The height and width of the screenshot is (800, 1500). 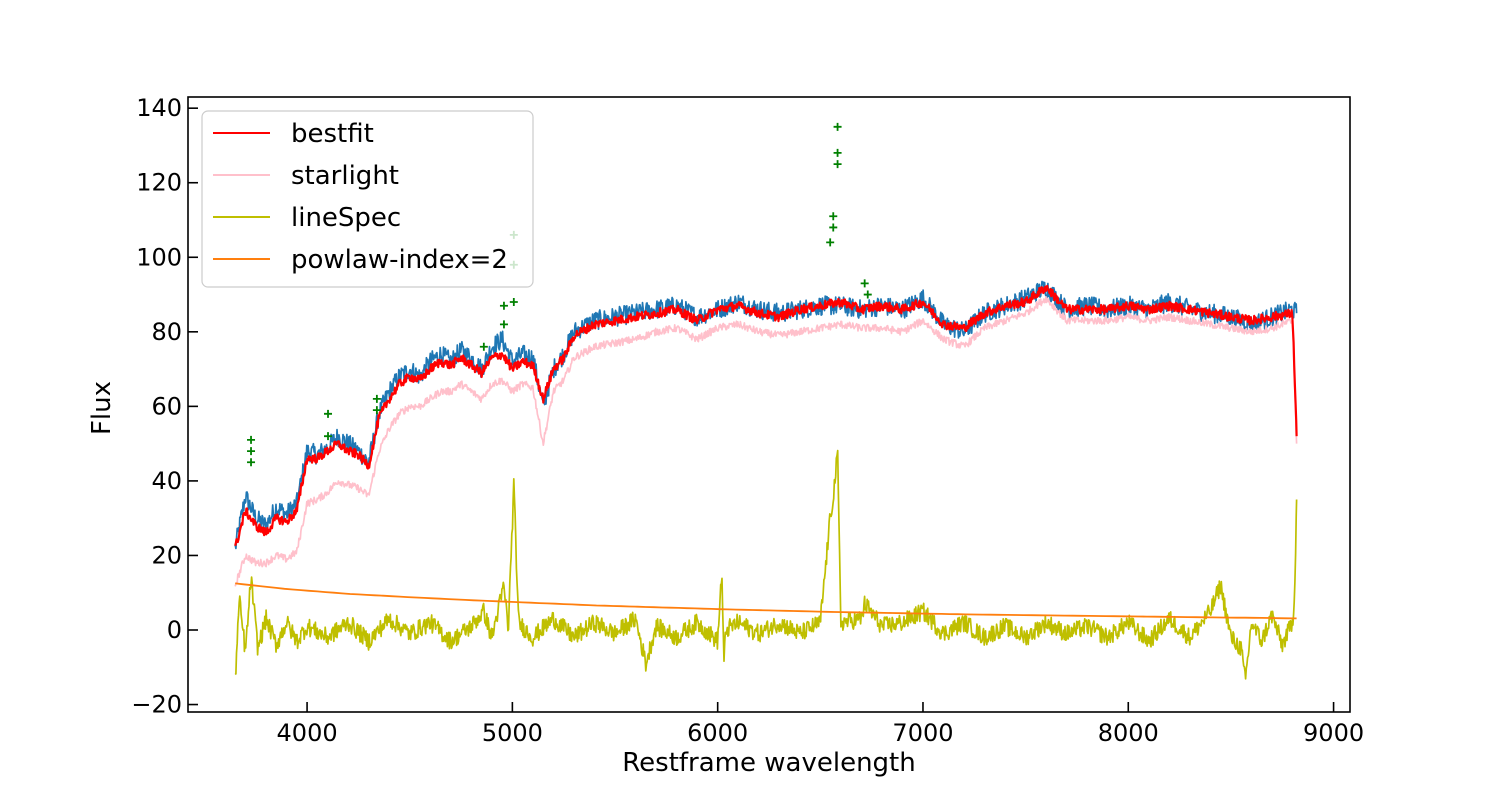 What do you see at coordinates (166, 332) in the screenshot?
I see `y-tick-label: 80` at bounding box center [166, 332].